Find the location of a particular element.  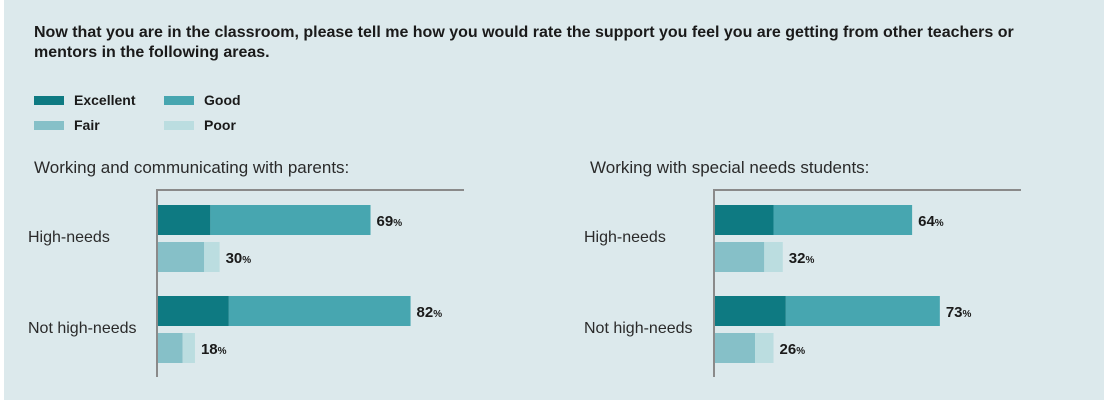

value-label-negative-high-needs: 32% is located at coordinates (802, 258).